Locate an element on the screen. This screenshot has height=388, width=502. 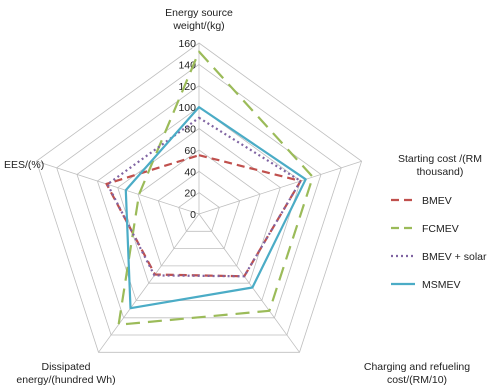
axis-label: Charging and refueling cost/(RM/10) is located at coordinates (417, 373).